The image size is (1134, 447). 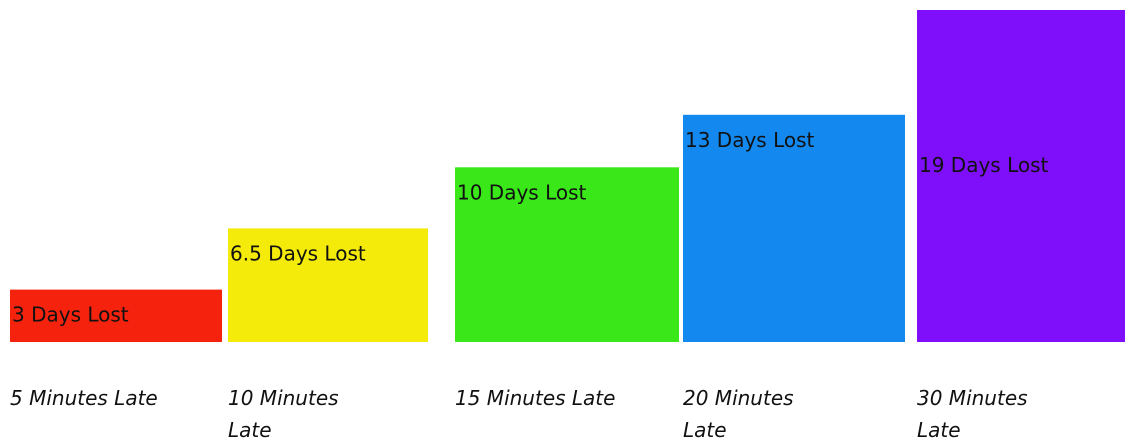 What do you see at coordinates (70, 315) in the screenshot?
I see `data-label-1: 3 Days Lost` at bounding box center [70, 315].